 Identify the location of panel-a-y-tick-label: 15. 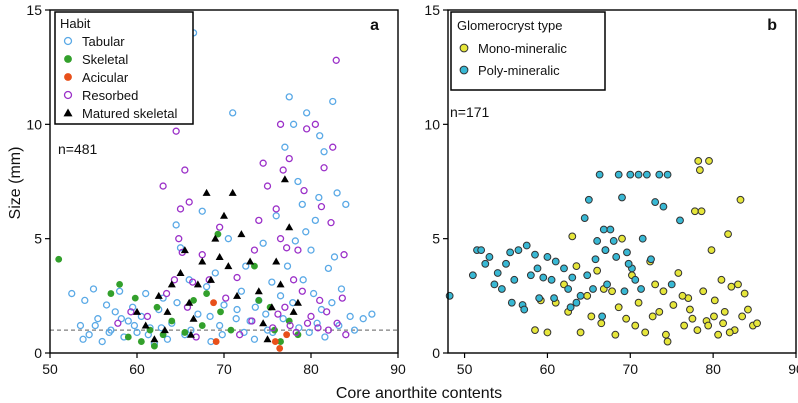
(34, 10).